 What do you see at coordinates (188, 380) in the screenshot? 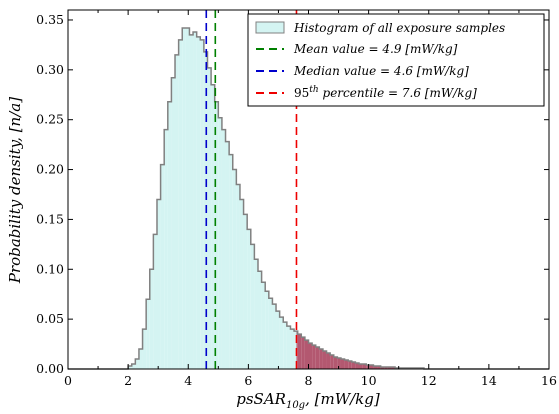
I see `x-tick-label: 4` at bounding box center [188, 380].